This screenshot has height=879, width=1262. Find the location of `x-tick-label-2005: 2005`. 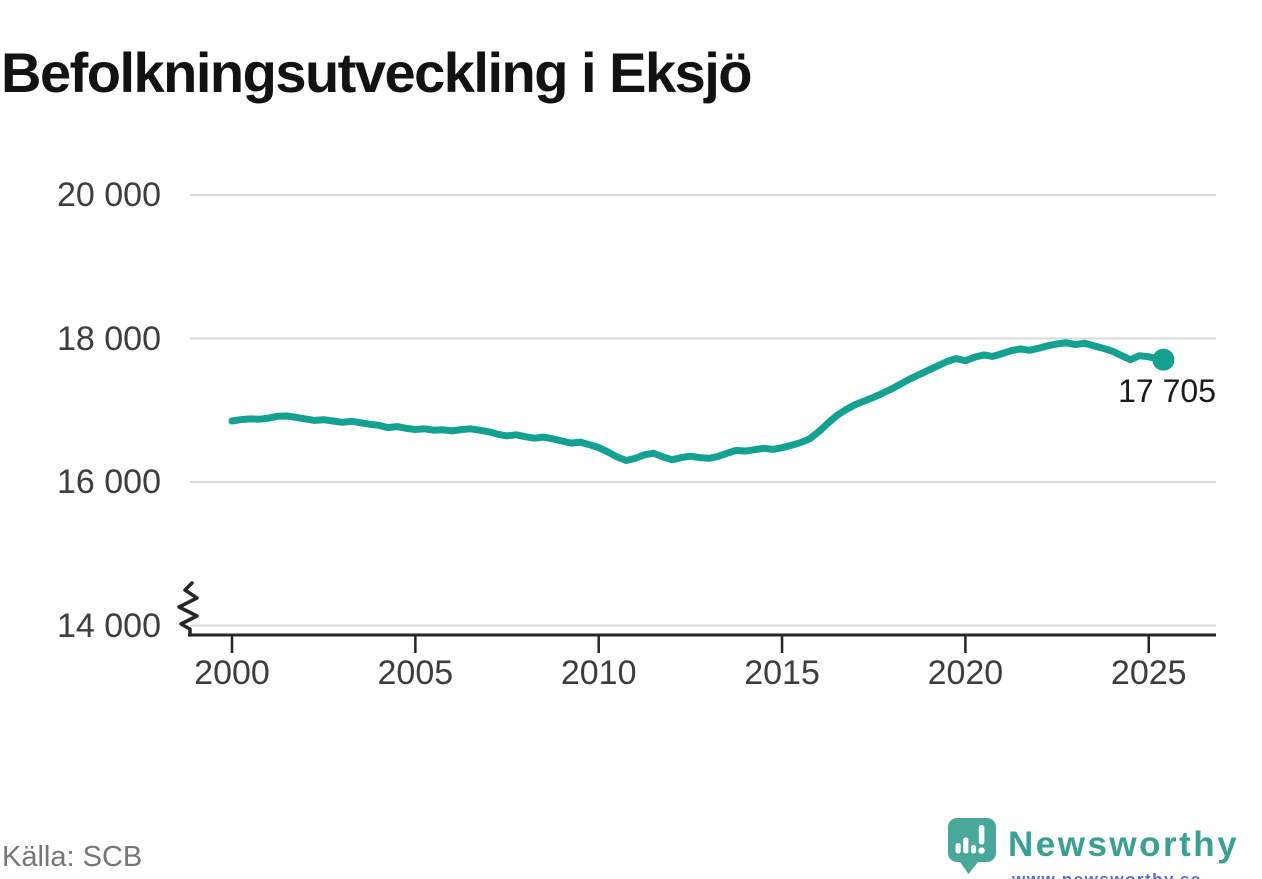

x-tick-label-2005: 2005 is located at coordinates (415, 673).